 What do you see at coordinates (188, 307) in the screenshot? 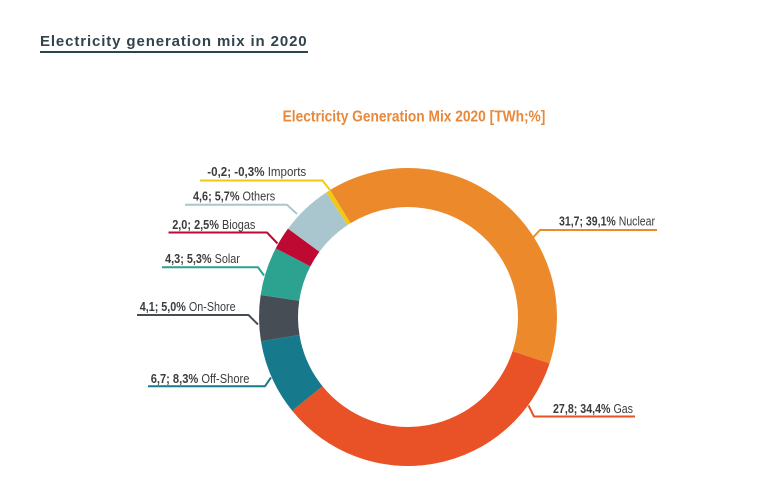
I see `svg-text: 4,1; 5,0% On-Shore` at bounding box center [188, 307].